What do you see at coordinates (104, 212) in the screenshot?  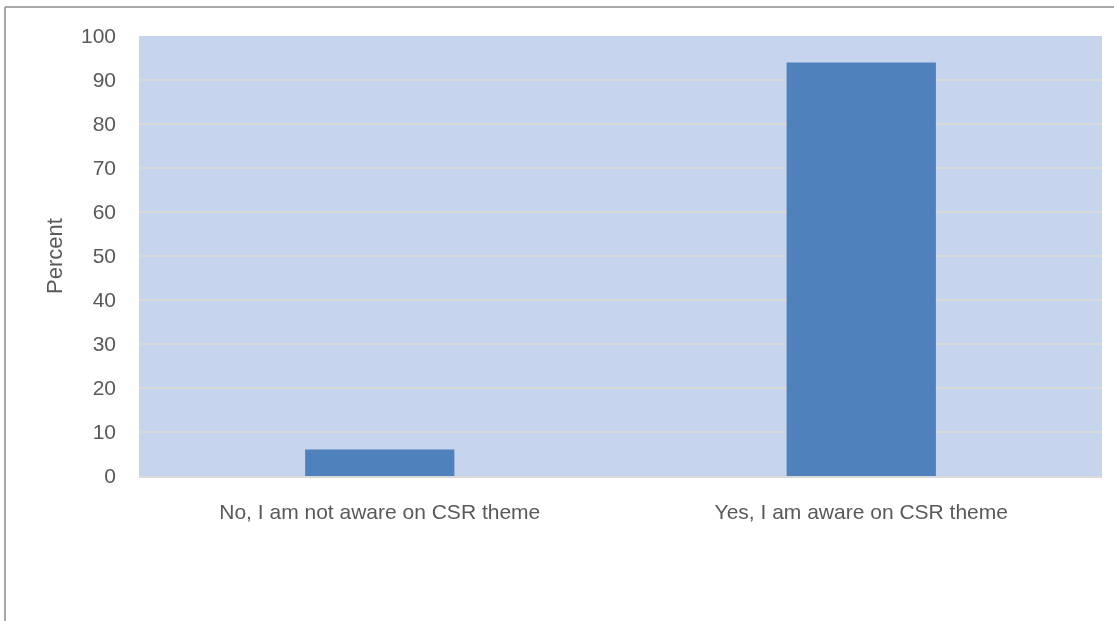 I see `y-tick-label: 60` at bounding box center [104, 212].